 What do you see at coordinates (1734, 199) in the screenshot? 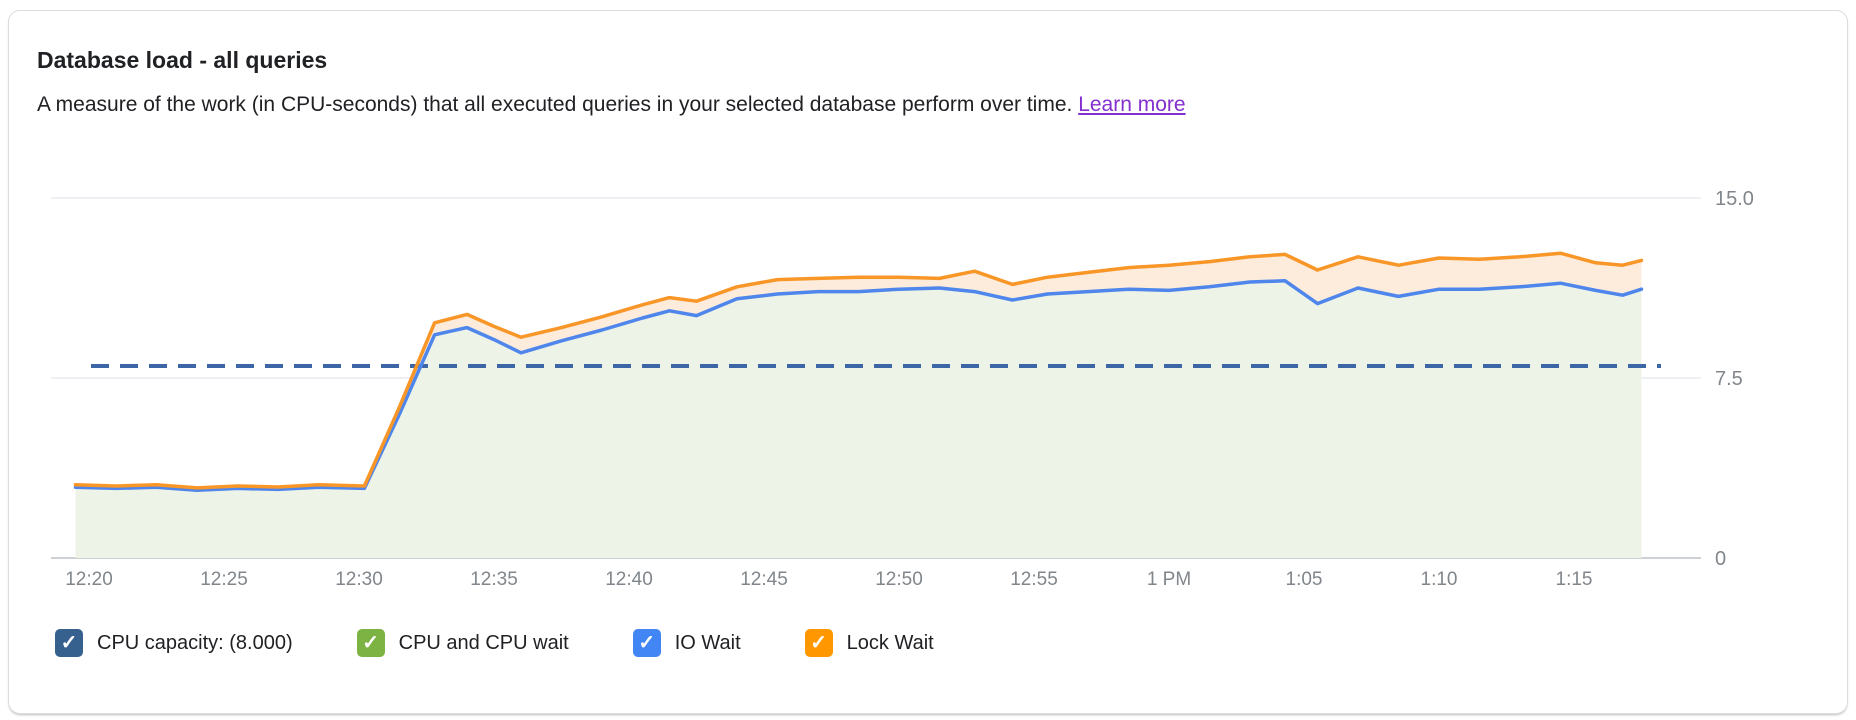
I see `y-axis-tick-label: 15.0` at bounding box center [1734, 199].